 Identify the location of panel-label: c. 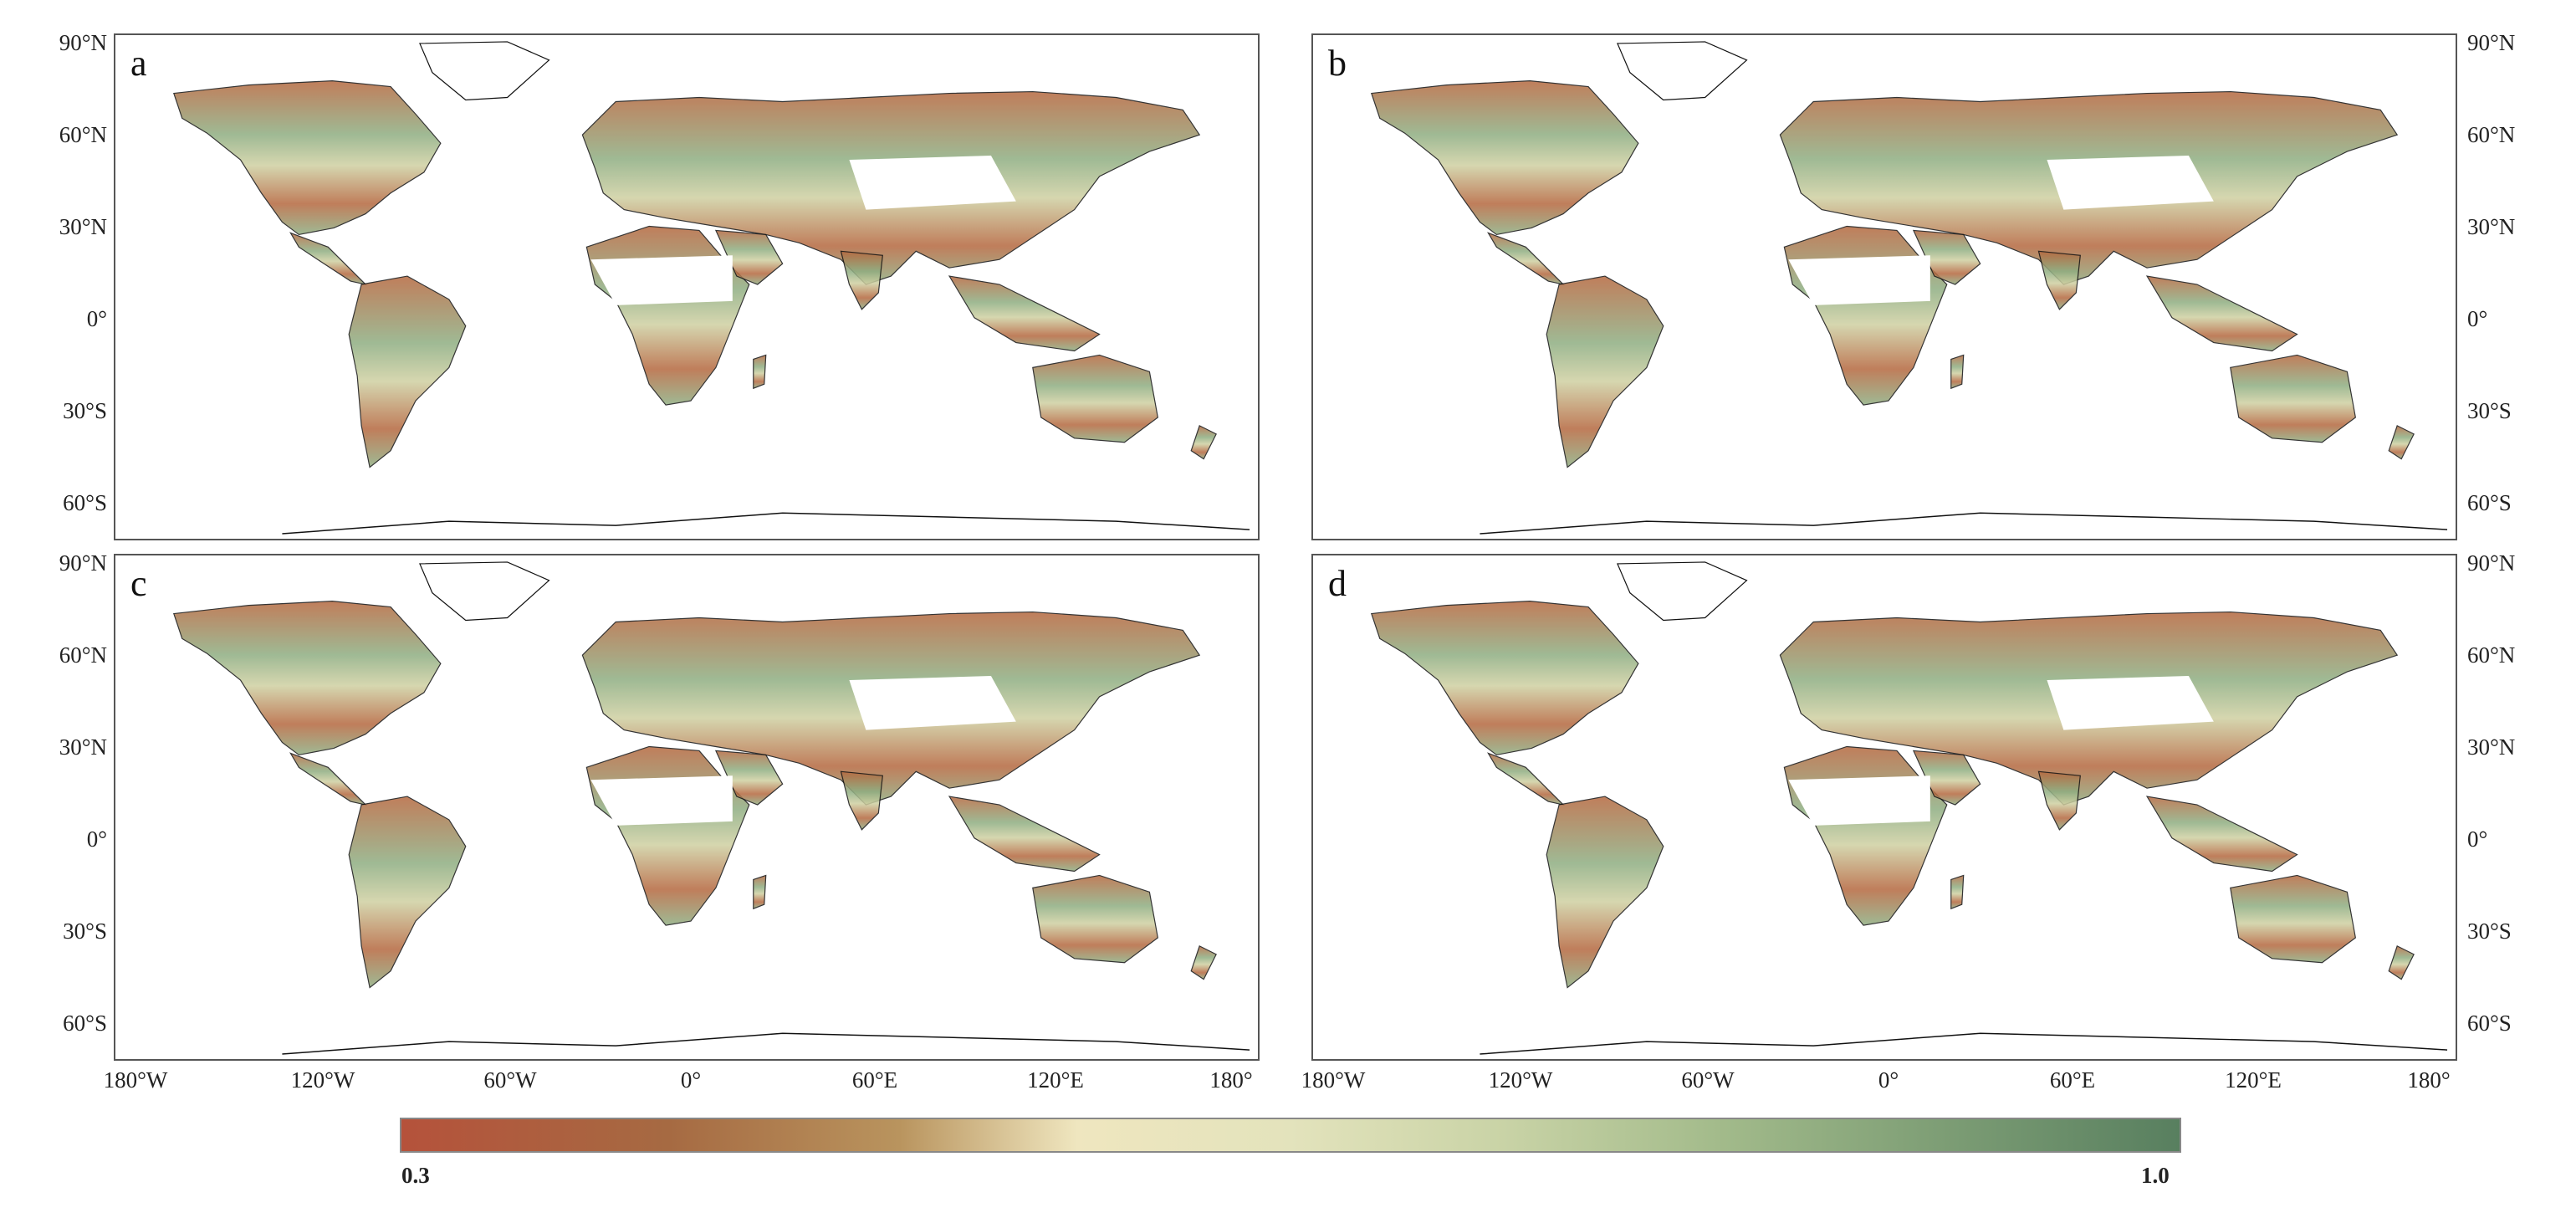
(138, 583).